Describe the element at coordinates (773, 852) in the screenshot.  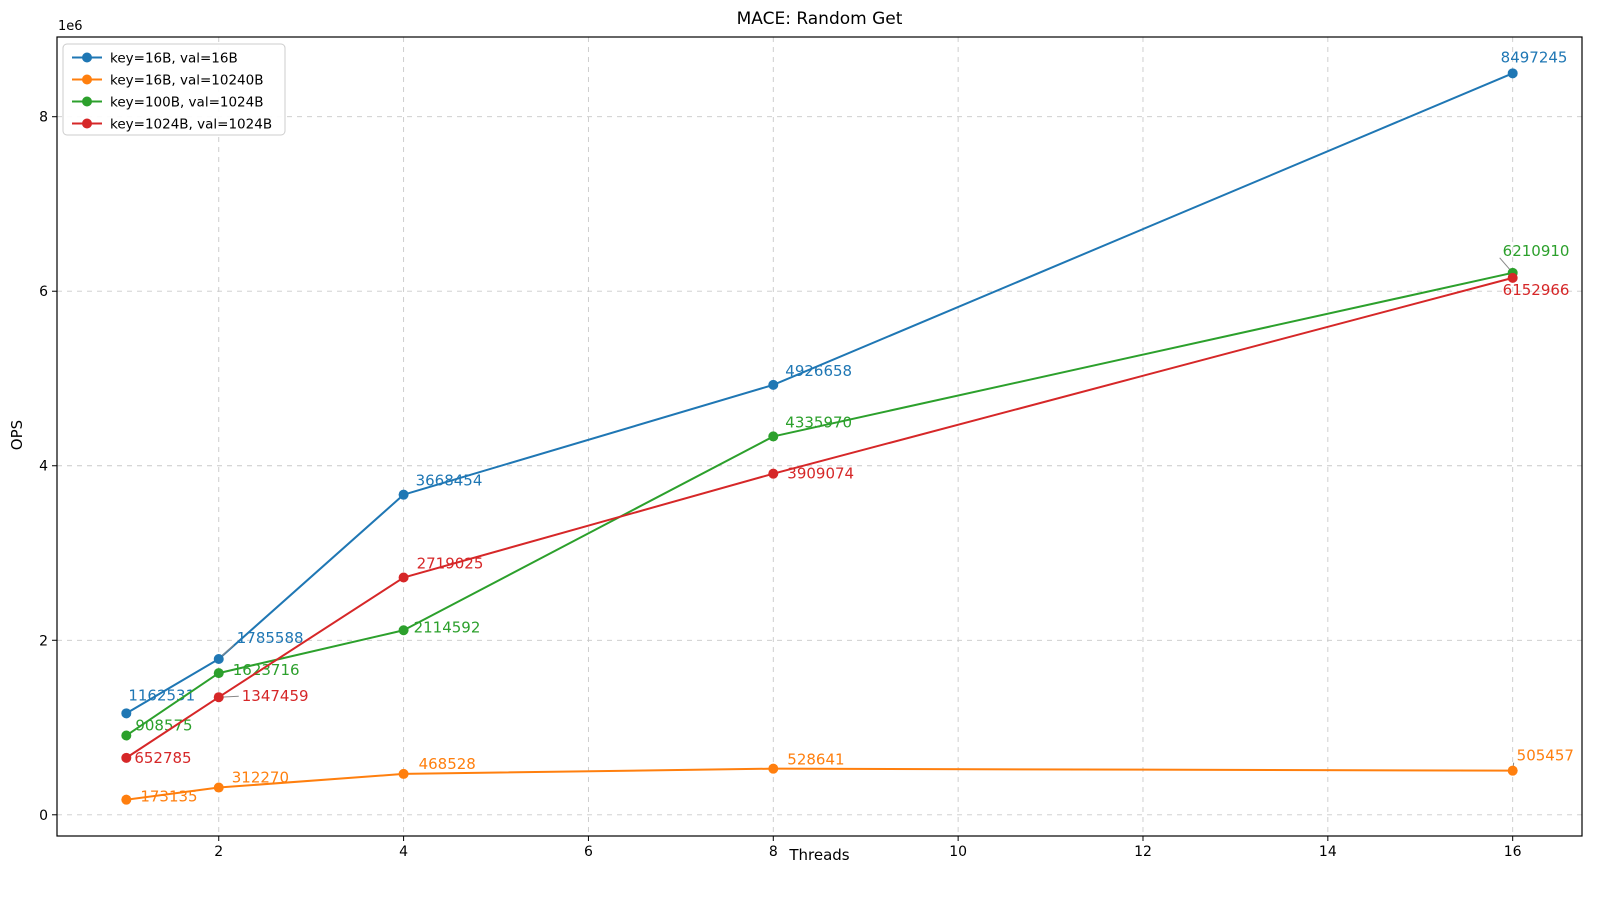
I see `x-tick-label: 8` at that location.